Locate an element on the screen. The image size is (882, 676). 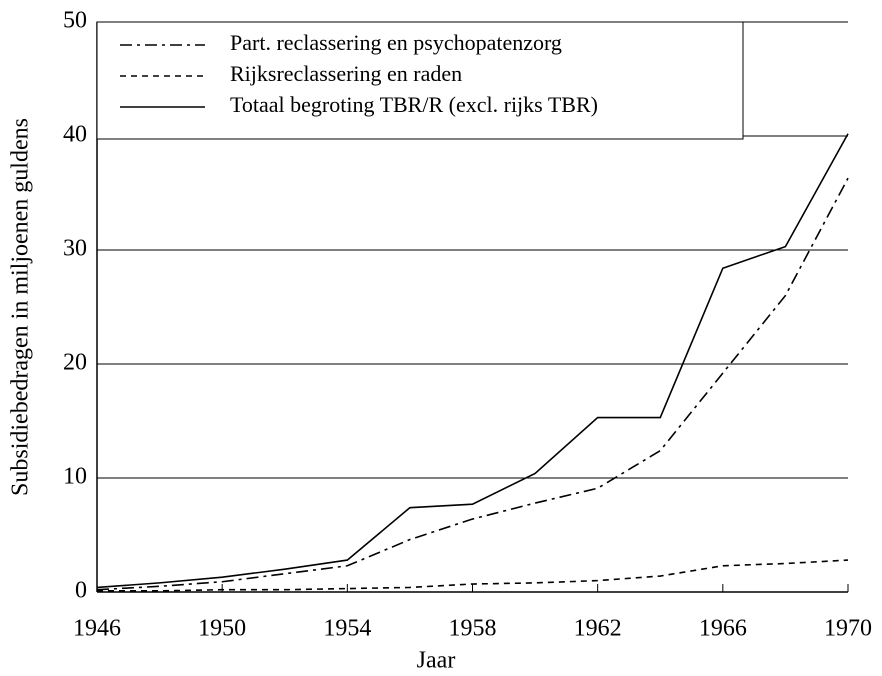
x-axis-label: Jaar is located at coordinates (436, 661).